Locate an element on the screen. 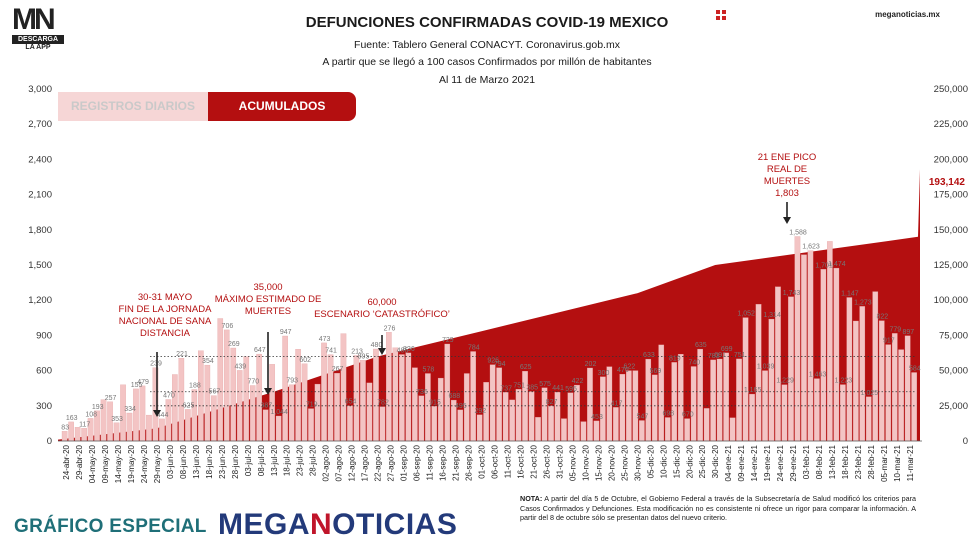 The image size is (974, 545). x-axis-tick-label: 28-jun-20 is located at coordinates (235, 461).